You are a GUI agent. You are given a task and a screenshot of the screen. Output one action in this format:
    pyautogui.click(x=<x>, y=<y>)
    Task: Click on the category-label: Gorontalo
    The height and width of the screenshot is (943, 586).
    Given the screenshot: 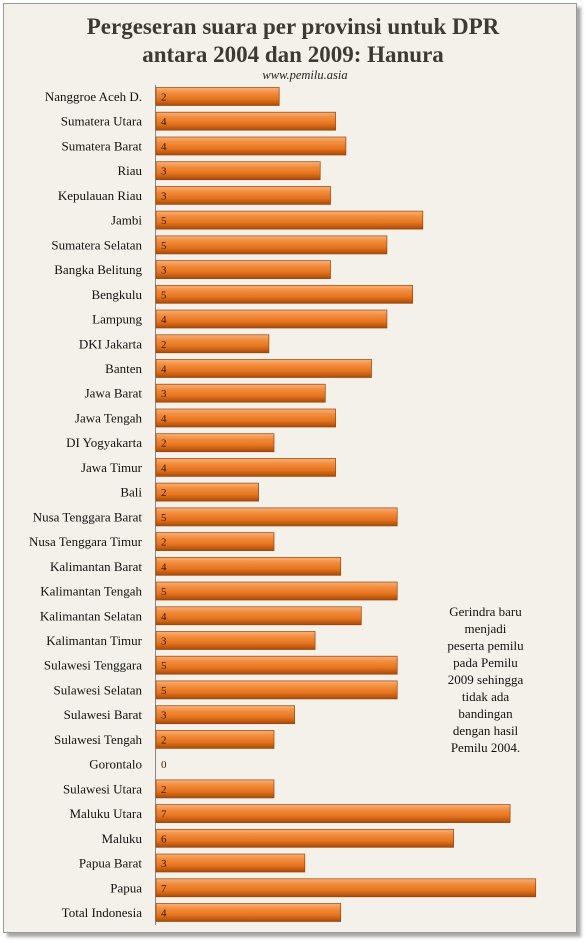 What is the action you would take?
    pyautogui.click(x=115, y=764)
    